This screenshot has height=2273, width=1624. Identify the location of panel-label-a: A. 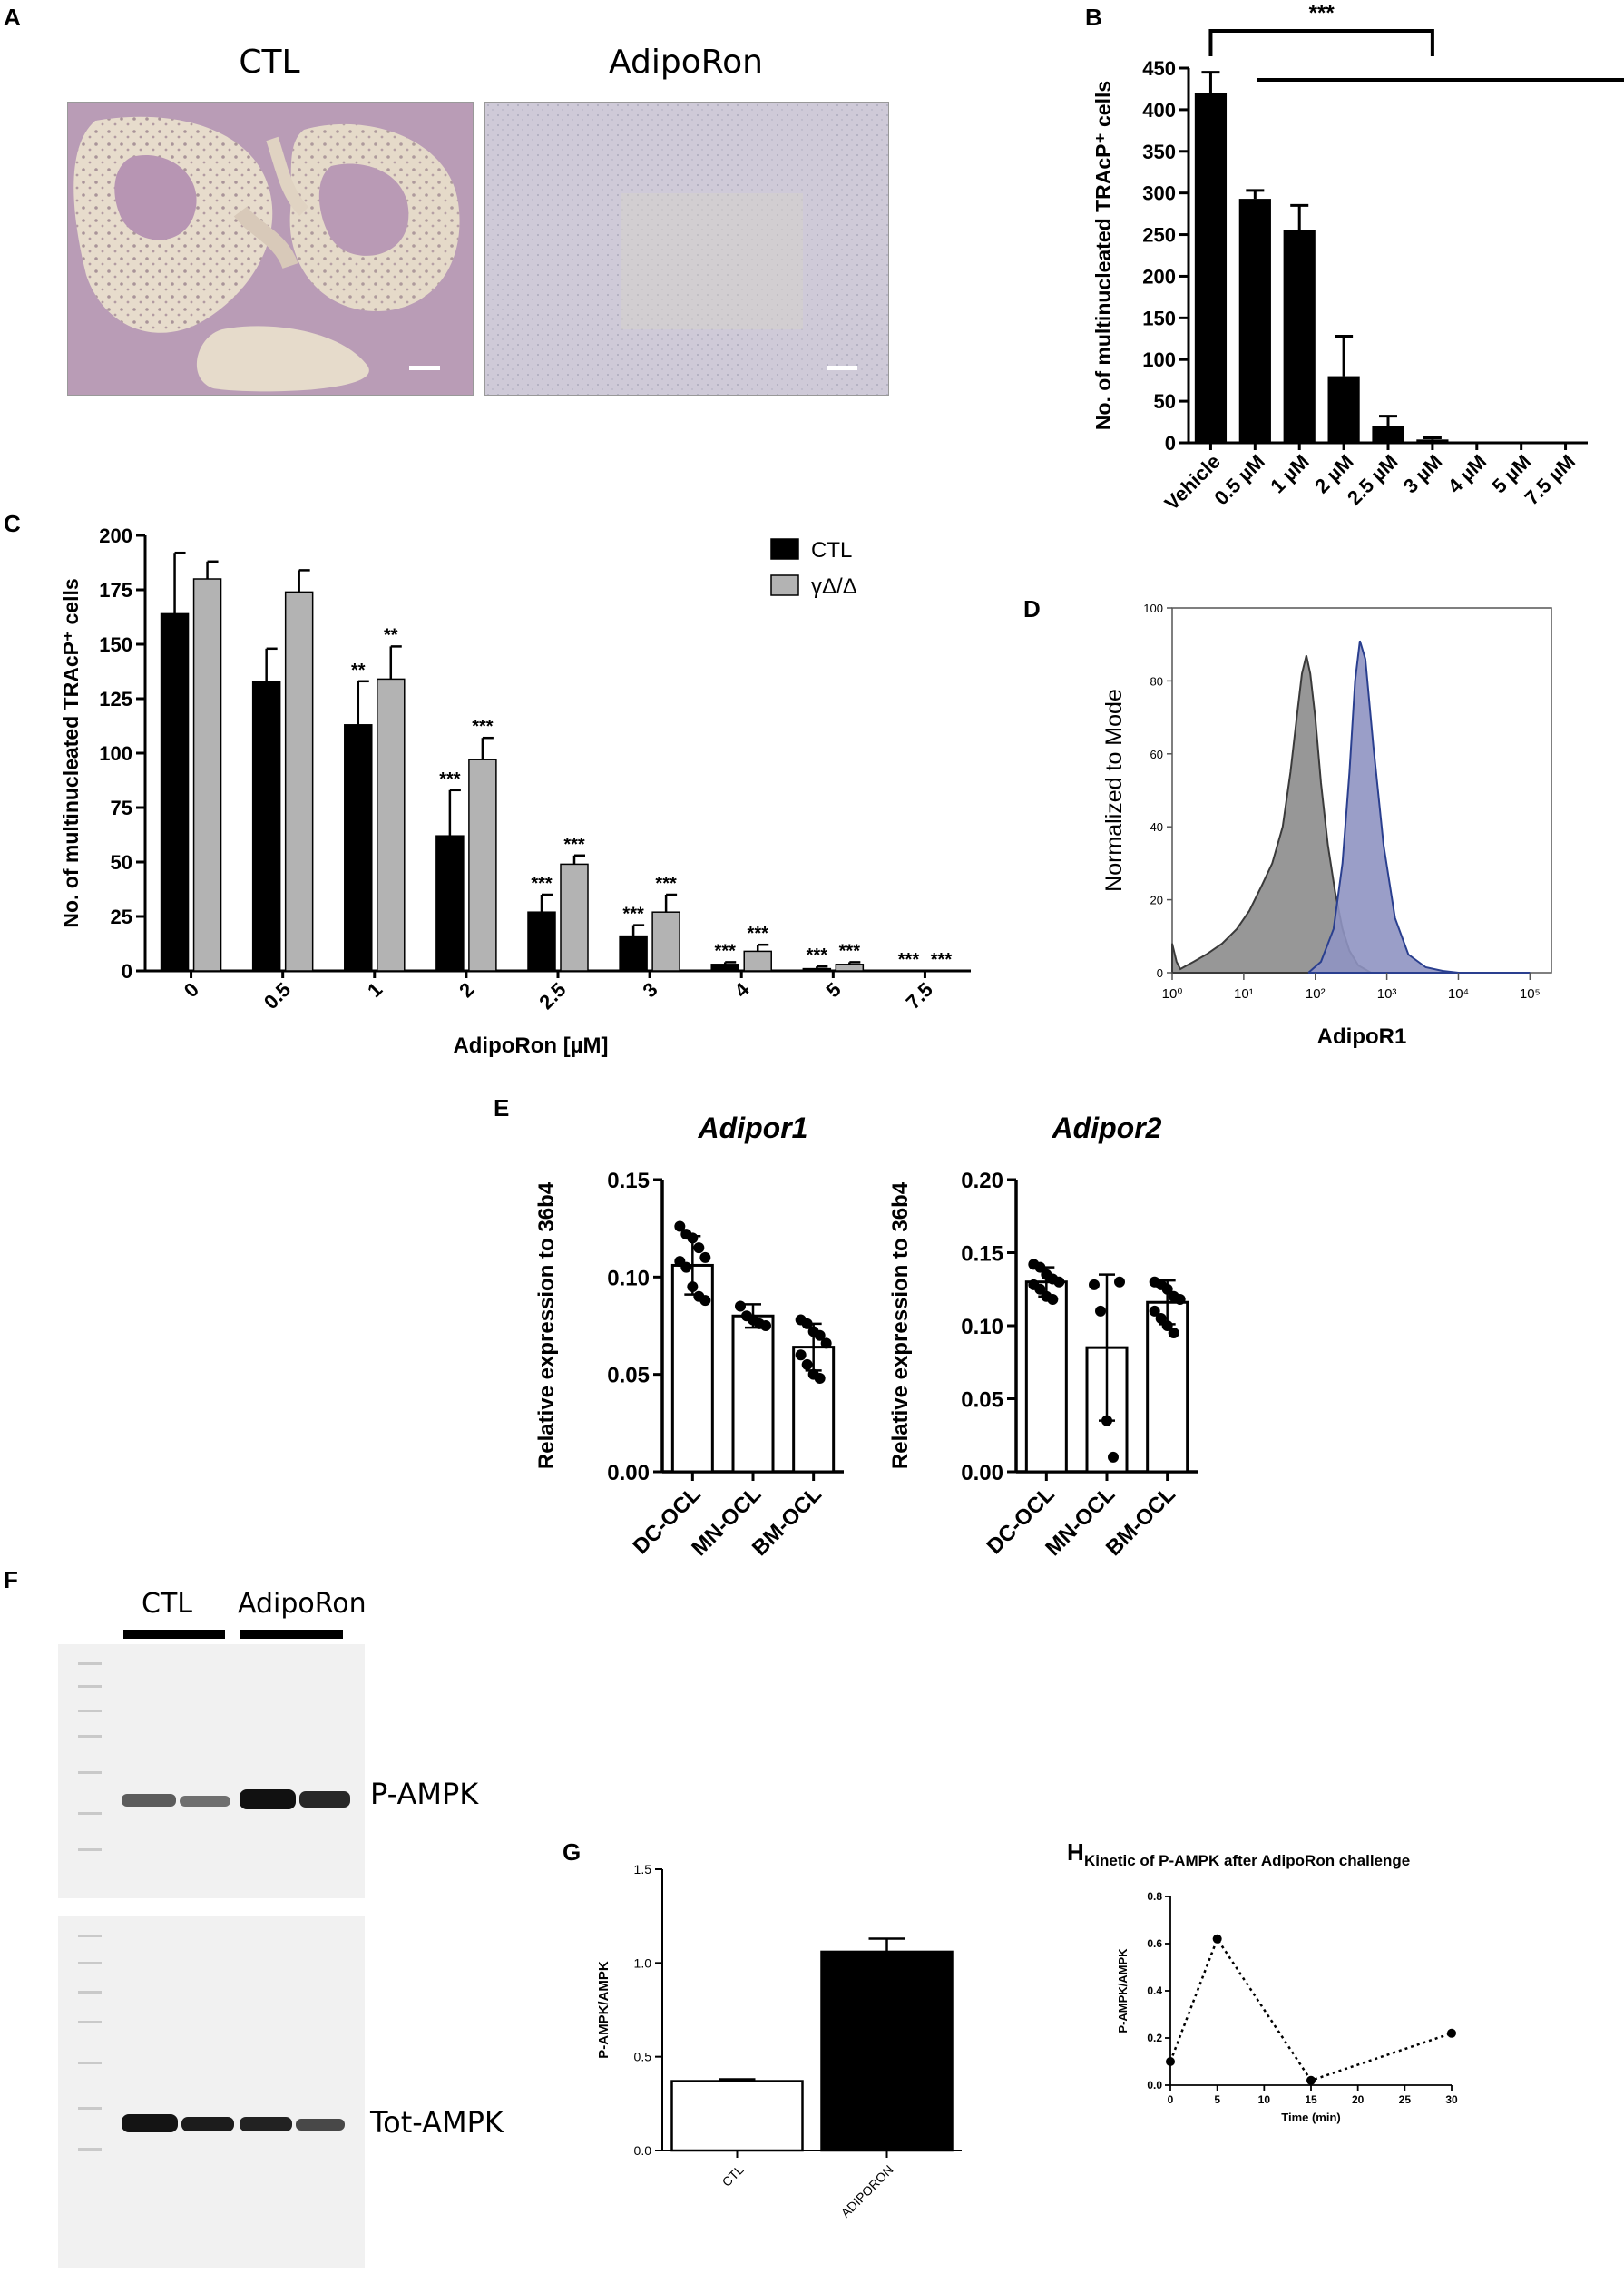
(12, 17).